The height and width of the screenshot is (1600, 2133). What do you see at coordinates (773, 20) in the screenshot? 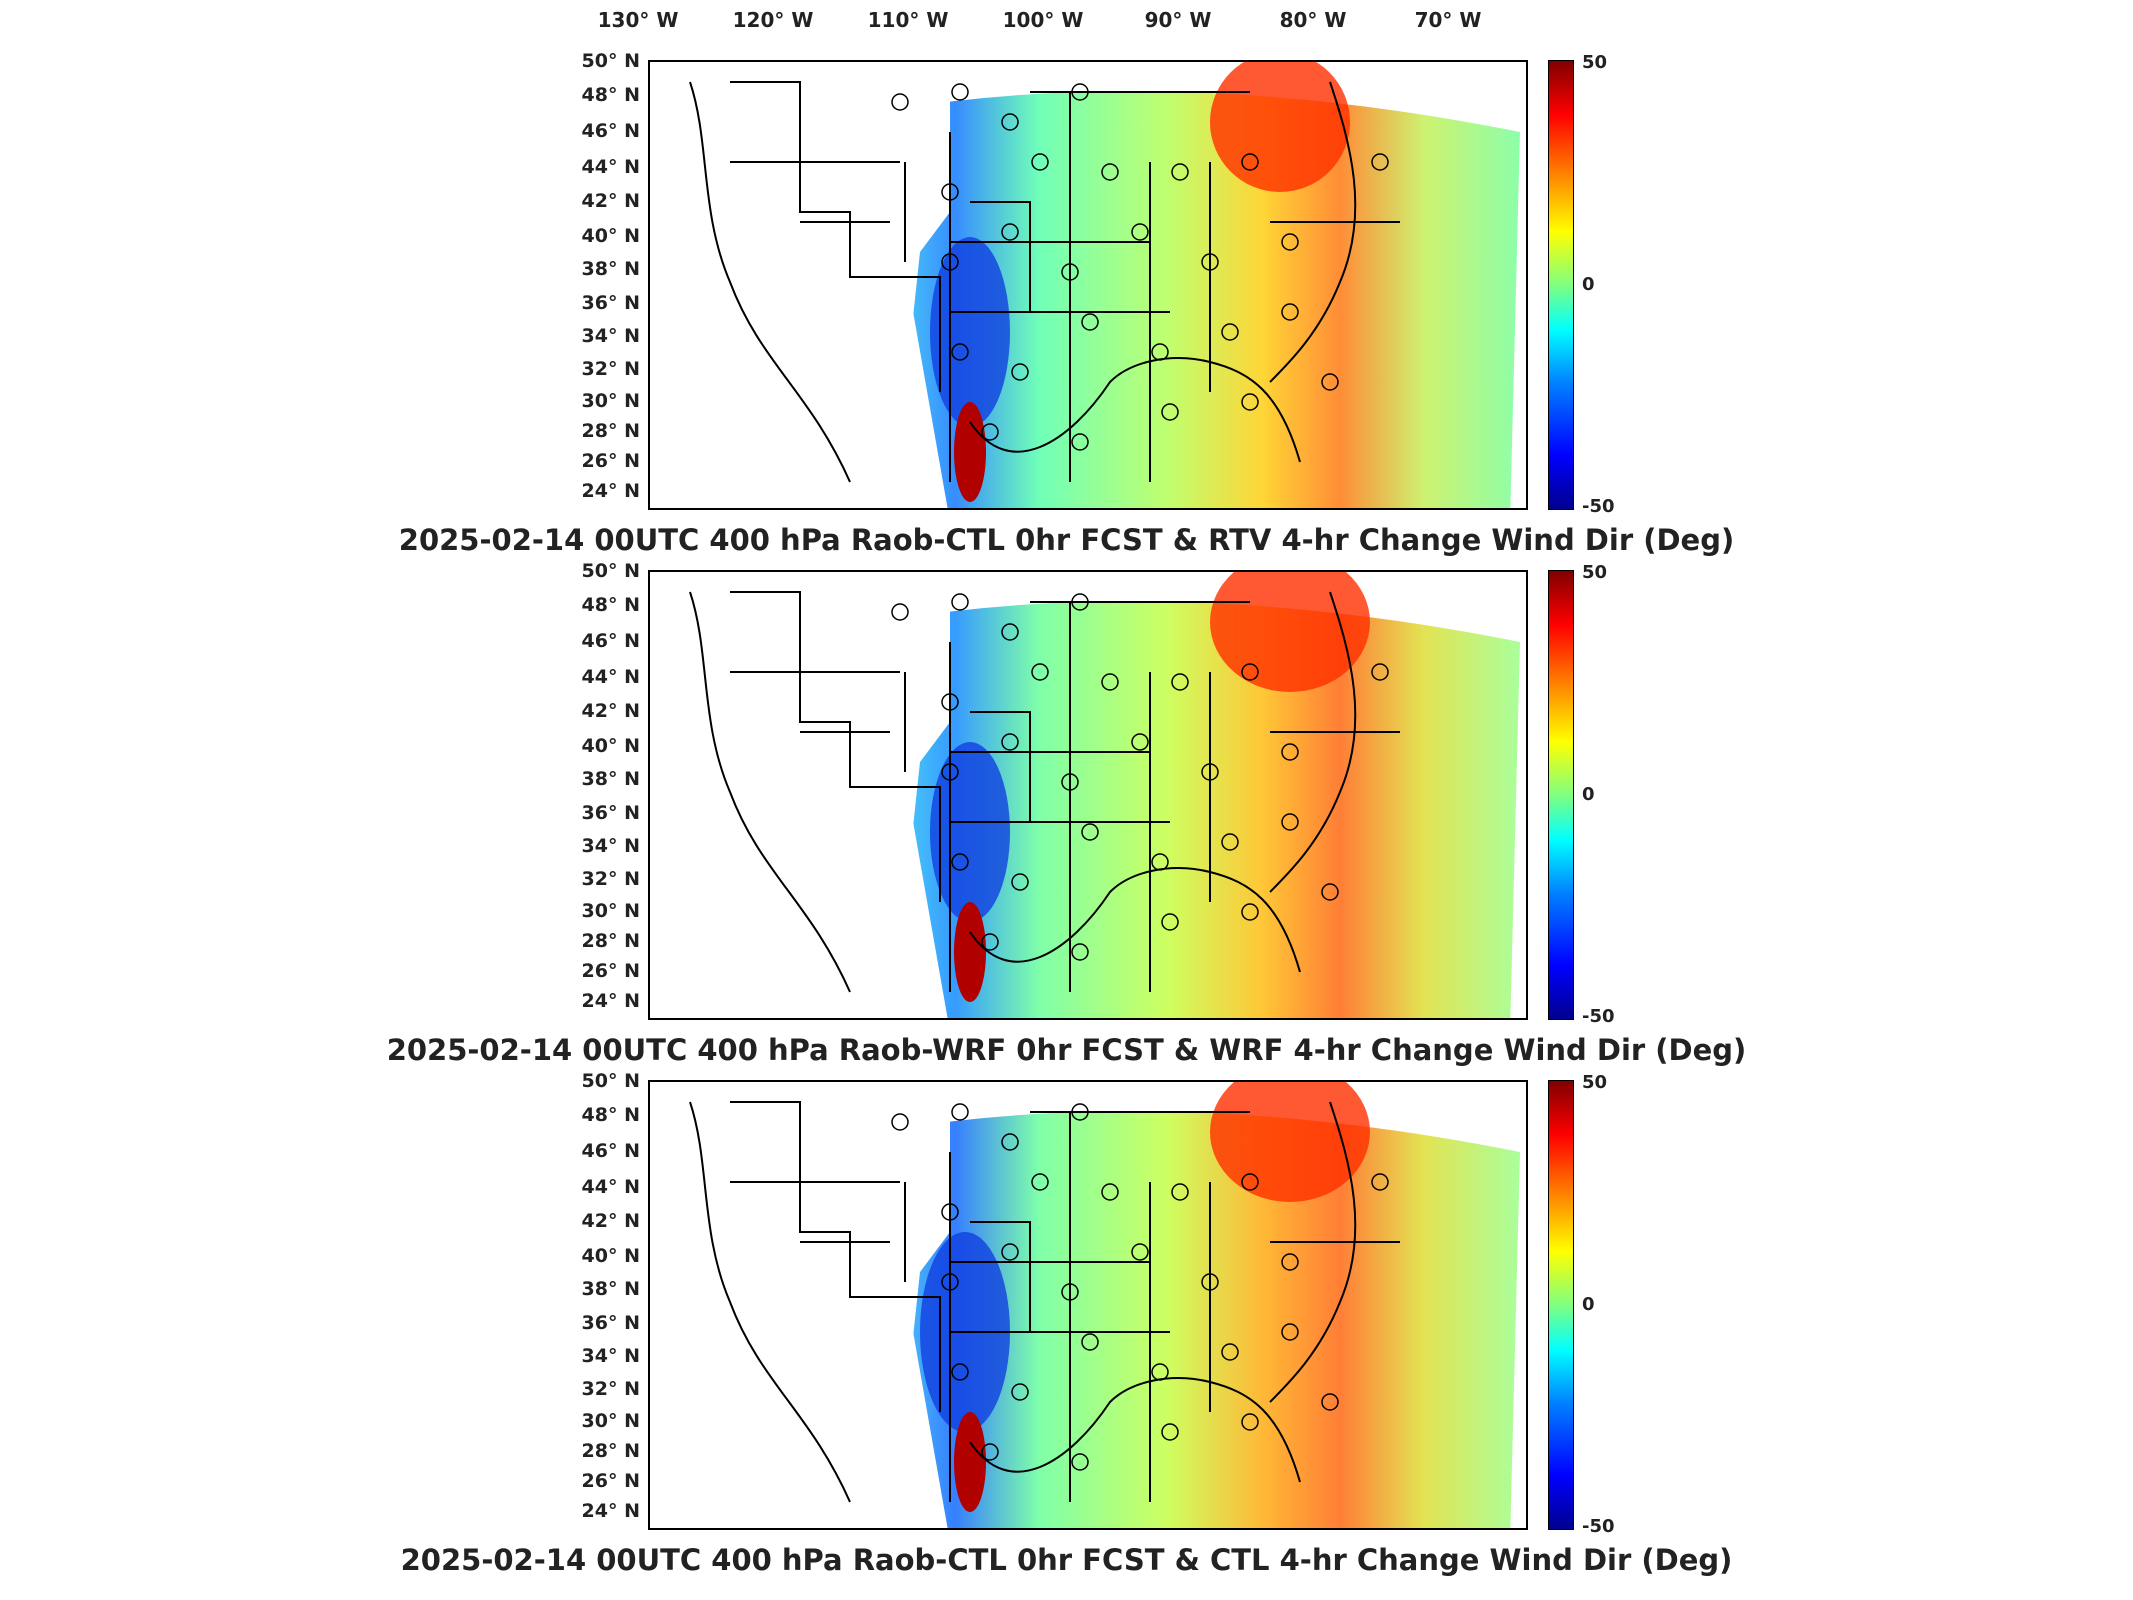
I see `lon-label: 120° W` at bounding box center [773, 20].